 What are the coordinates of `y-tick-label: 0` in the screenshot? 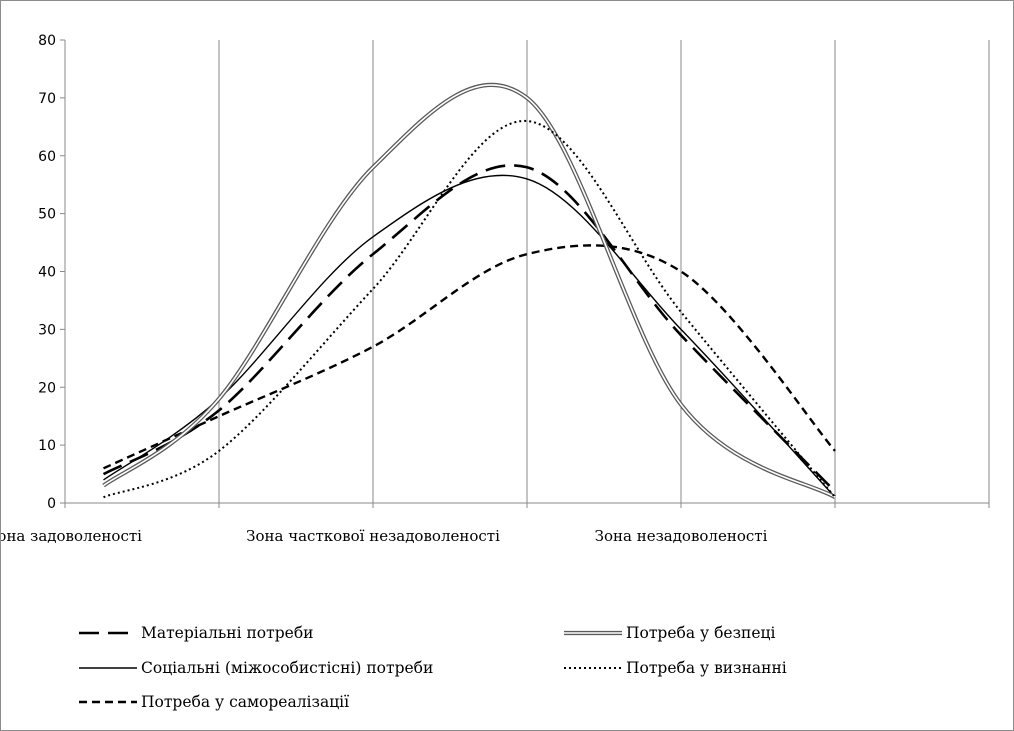 It's located at (51, 504).